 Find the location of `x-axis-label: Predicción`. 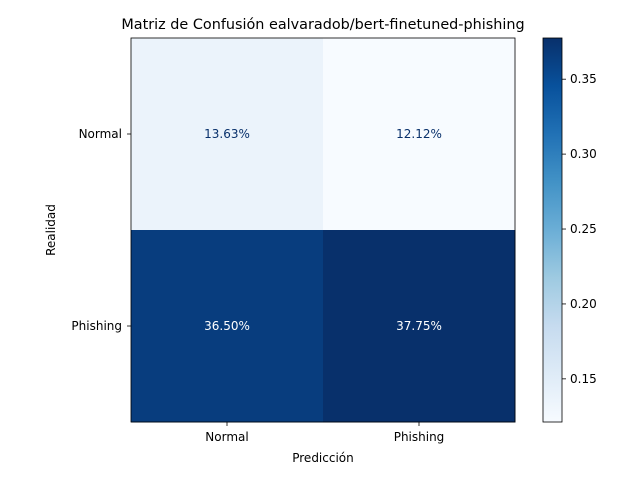

x-axis-label: Predicción is located at coordinates (323, 458).